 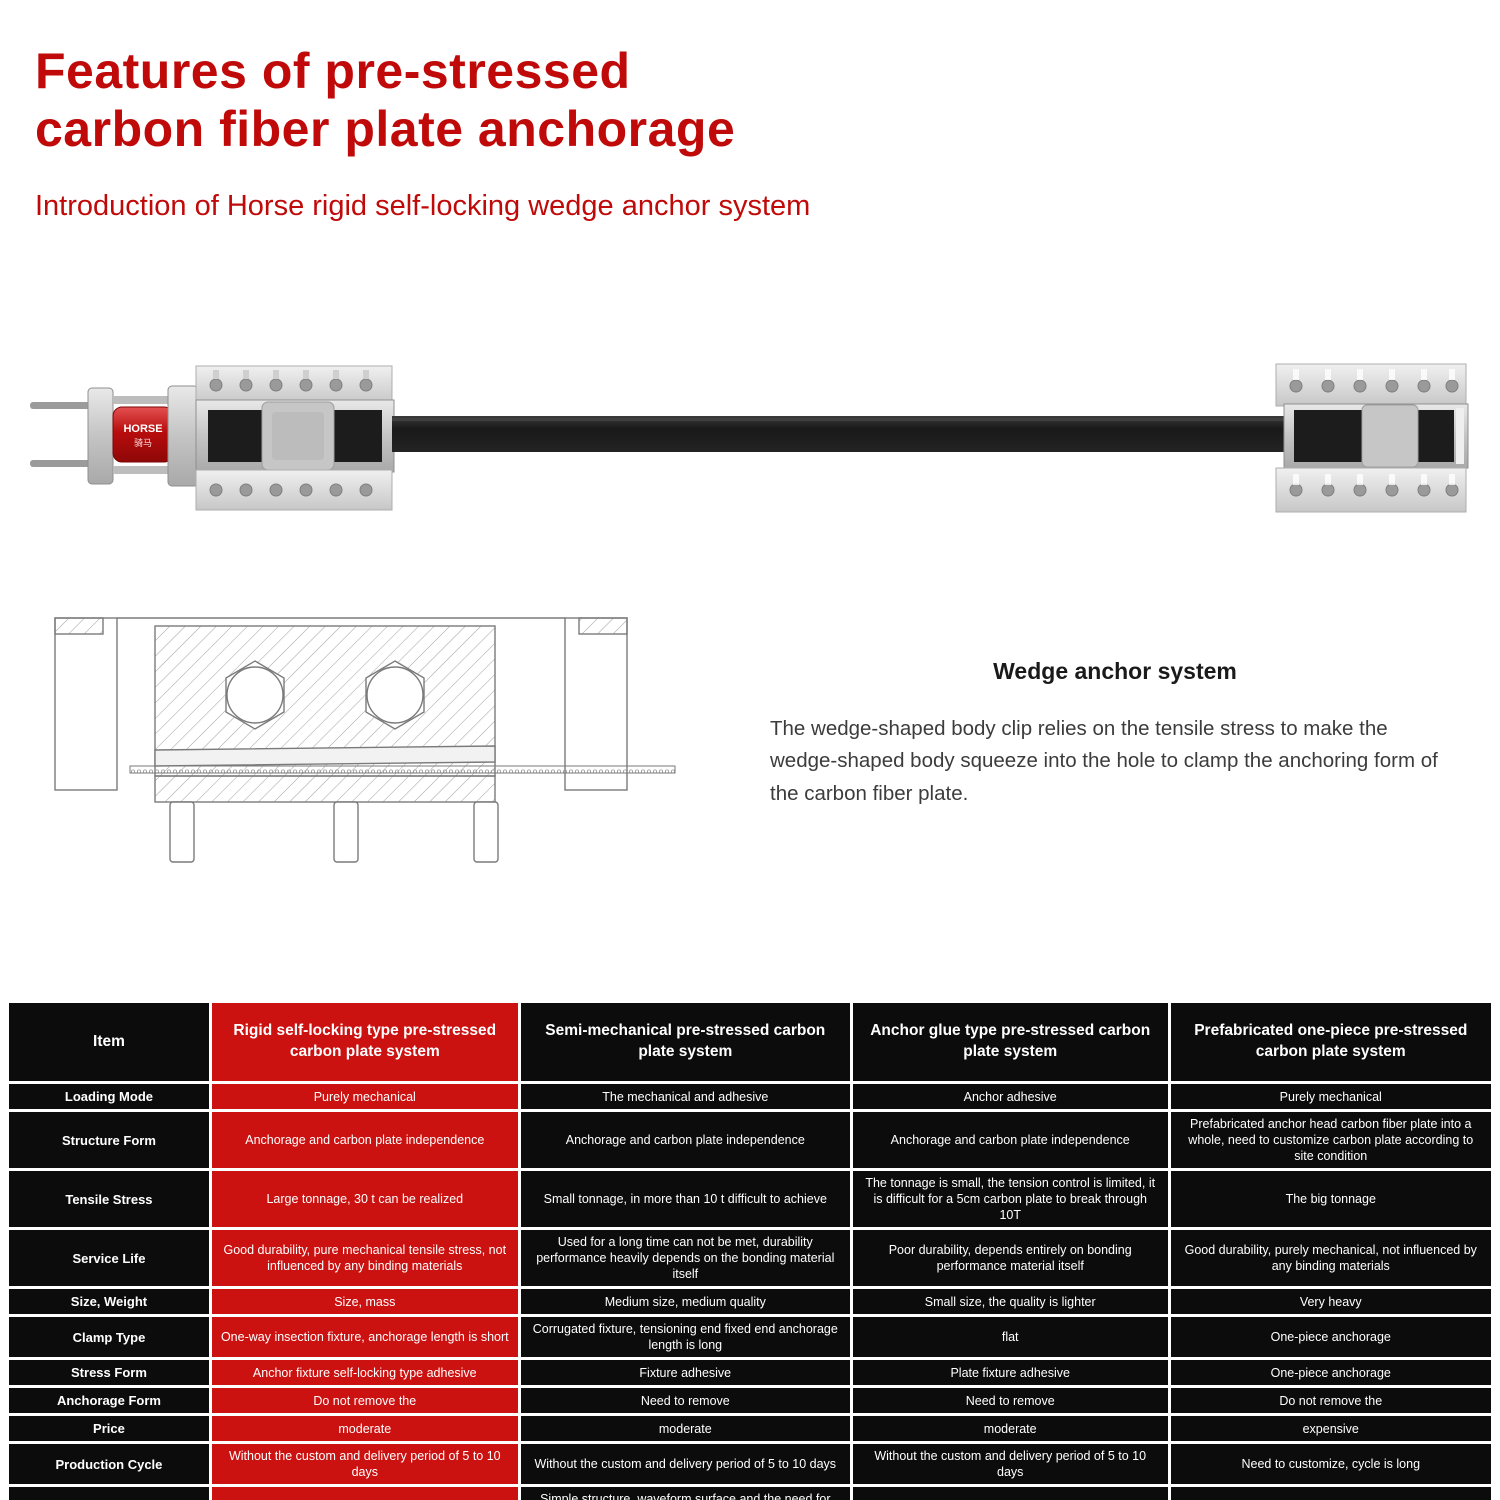 I want to click on row-label: Price, so click(x=109, y=1428).